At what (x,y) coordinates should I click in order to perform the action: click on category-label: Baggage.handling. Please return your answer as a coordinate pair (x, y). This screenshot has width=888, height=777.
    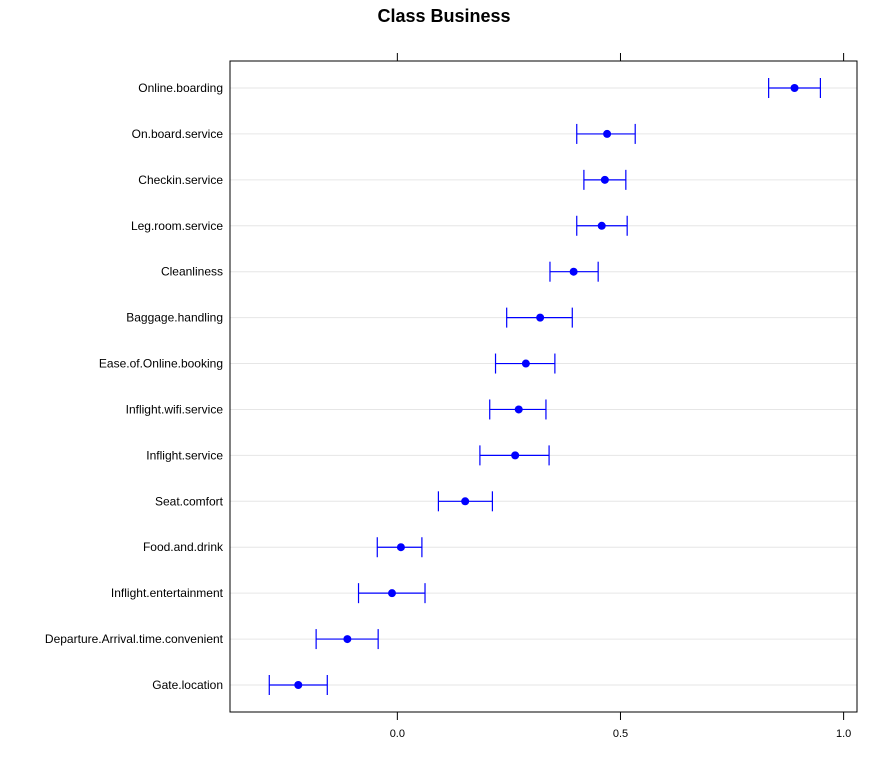
    Looking at the image, I should click on (174, 318).